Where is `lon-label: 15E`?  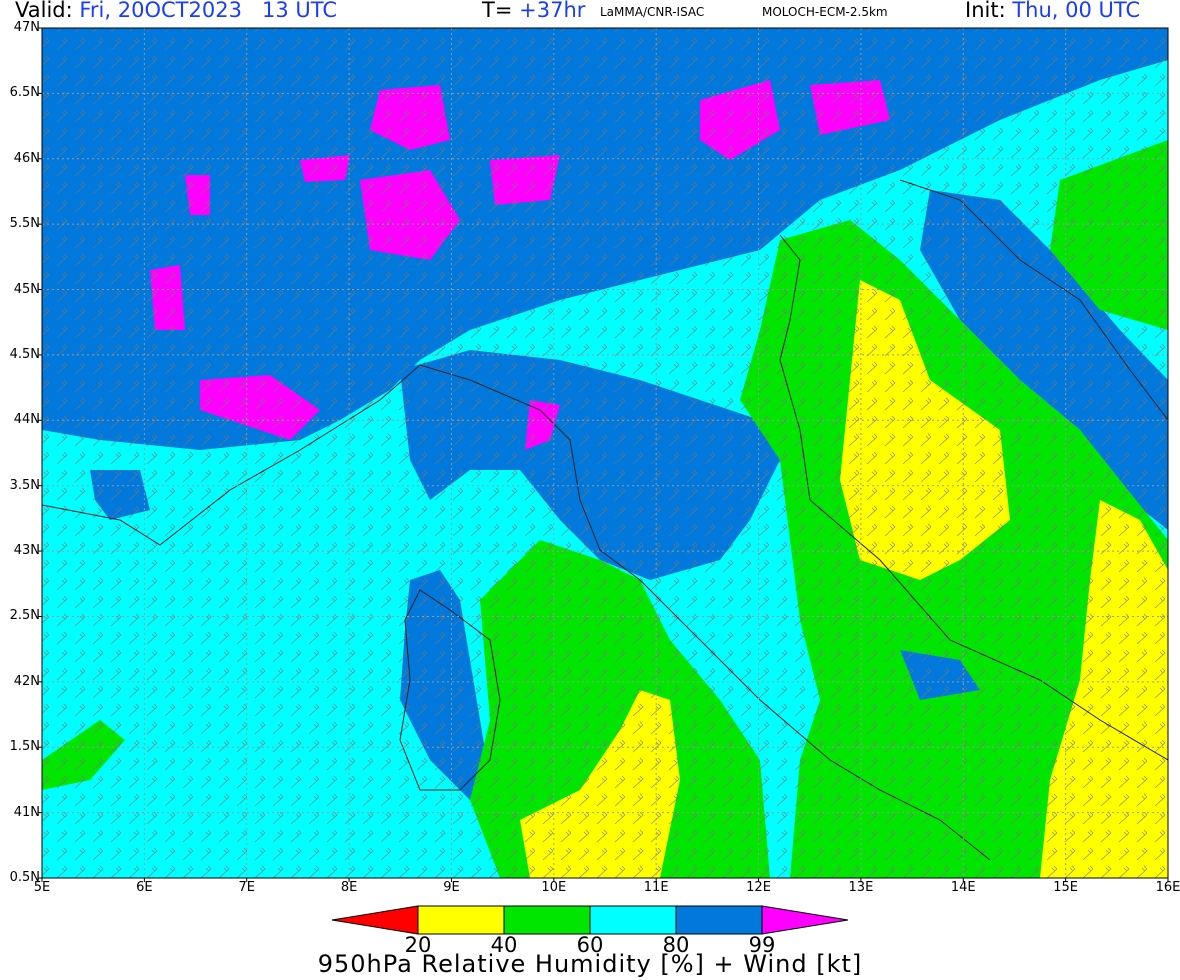 lon-label: 15E is located at coordinates (1066, 887).